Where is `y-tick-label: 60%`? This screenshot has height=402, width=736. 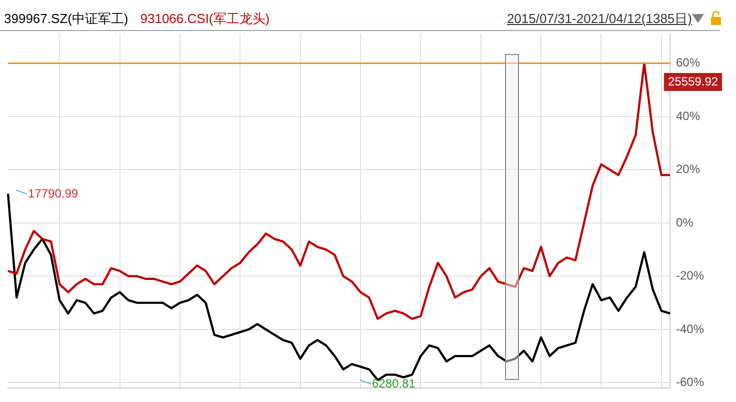
y-tick-label: 60% is located at coordinates (688, 63).